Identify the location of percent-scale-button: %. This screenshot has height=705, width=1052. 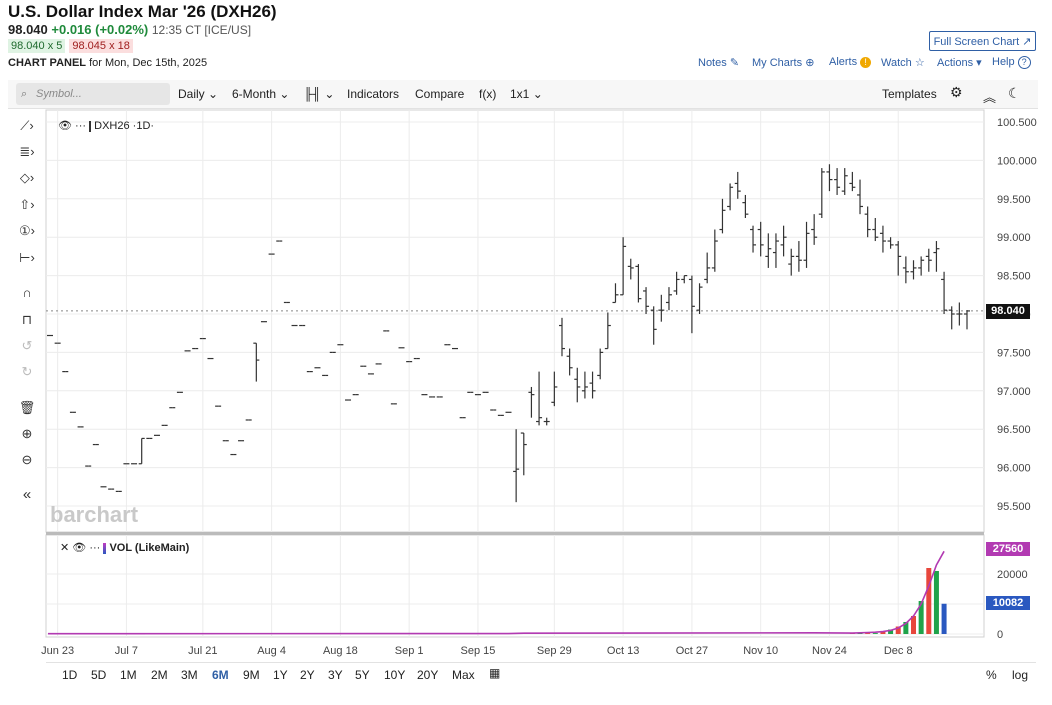
(991, 675).